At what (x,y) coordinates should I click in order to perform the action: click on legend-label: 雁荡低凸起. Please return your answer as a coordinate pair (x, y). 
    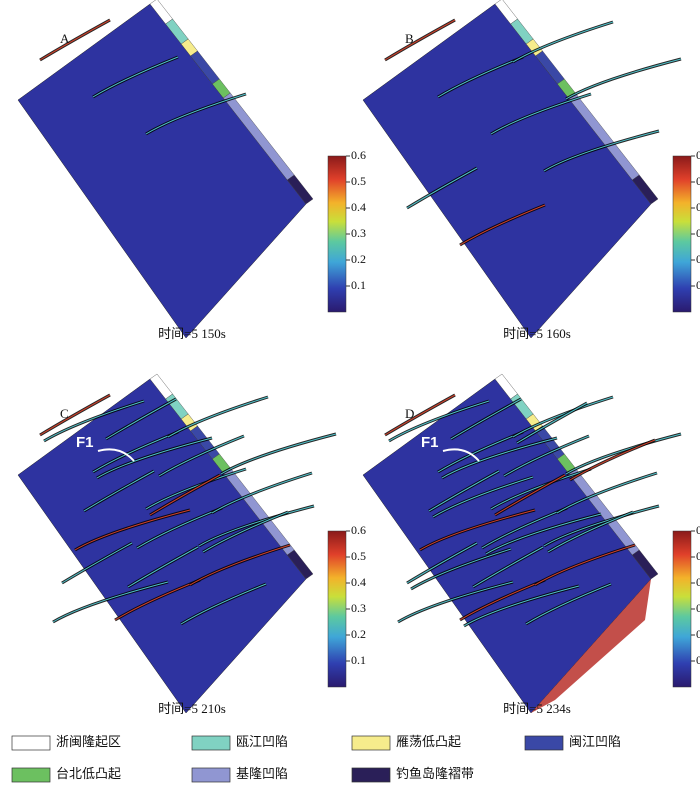
    Looking at the image, I should click on (428, 741).